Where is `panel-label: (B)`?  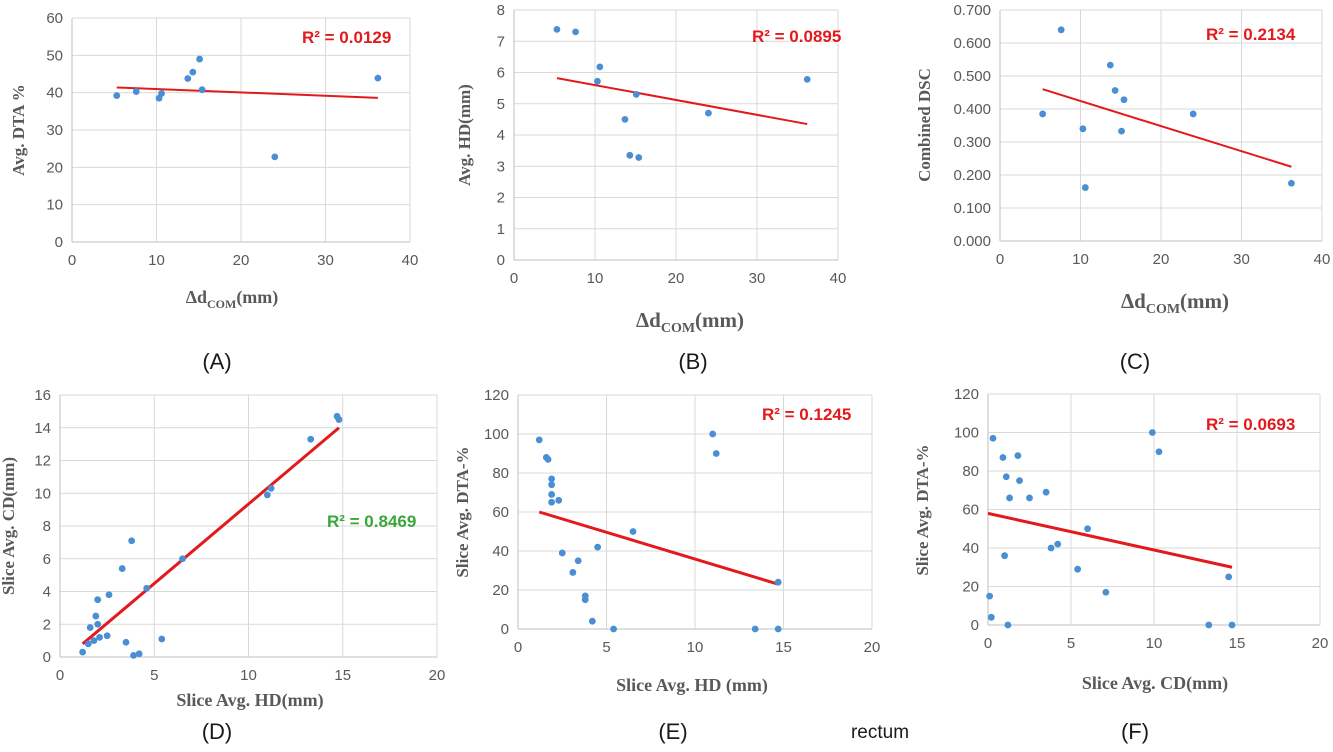 panel-label: (B) is located at coordinates (692, 361).